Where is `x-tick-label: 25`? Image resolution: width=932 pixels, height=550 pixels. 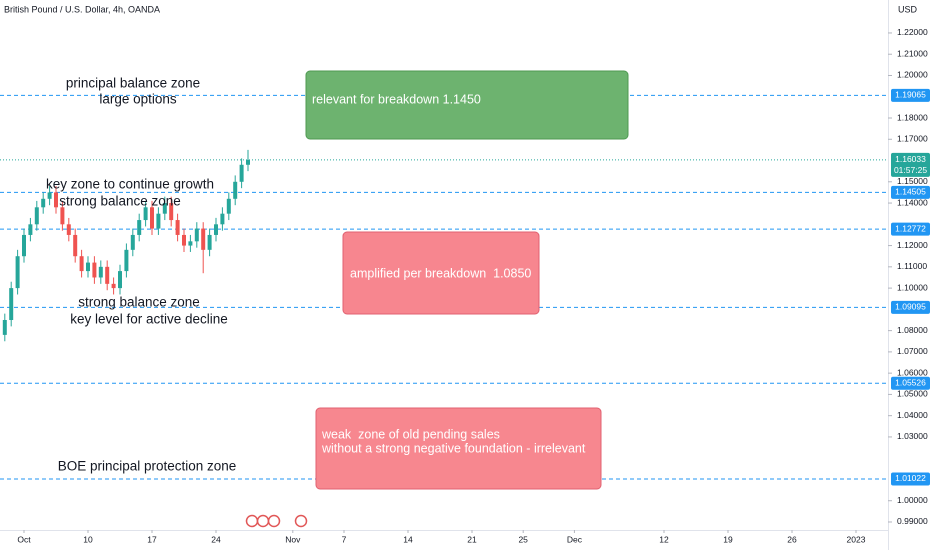
x-tick-label: 25 is located at coordinates (523, 539).